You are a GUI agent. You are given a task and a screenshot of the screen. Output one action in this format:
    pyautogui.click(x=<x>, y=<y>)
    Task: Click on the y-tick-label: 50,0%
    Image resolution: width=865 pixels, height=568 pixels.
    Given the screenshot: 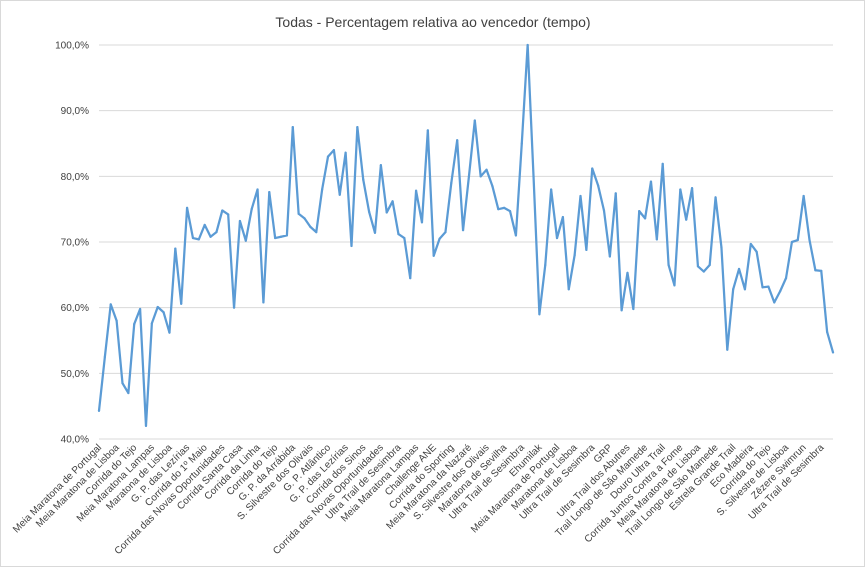 What is the action you would take?
    pyautogui.click(x=75, y=374)
    